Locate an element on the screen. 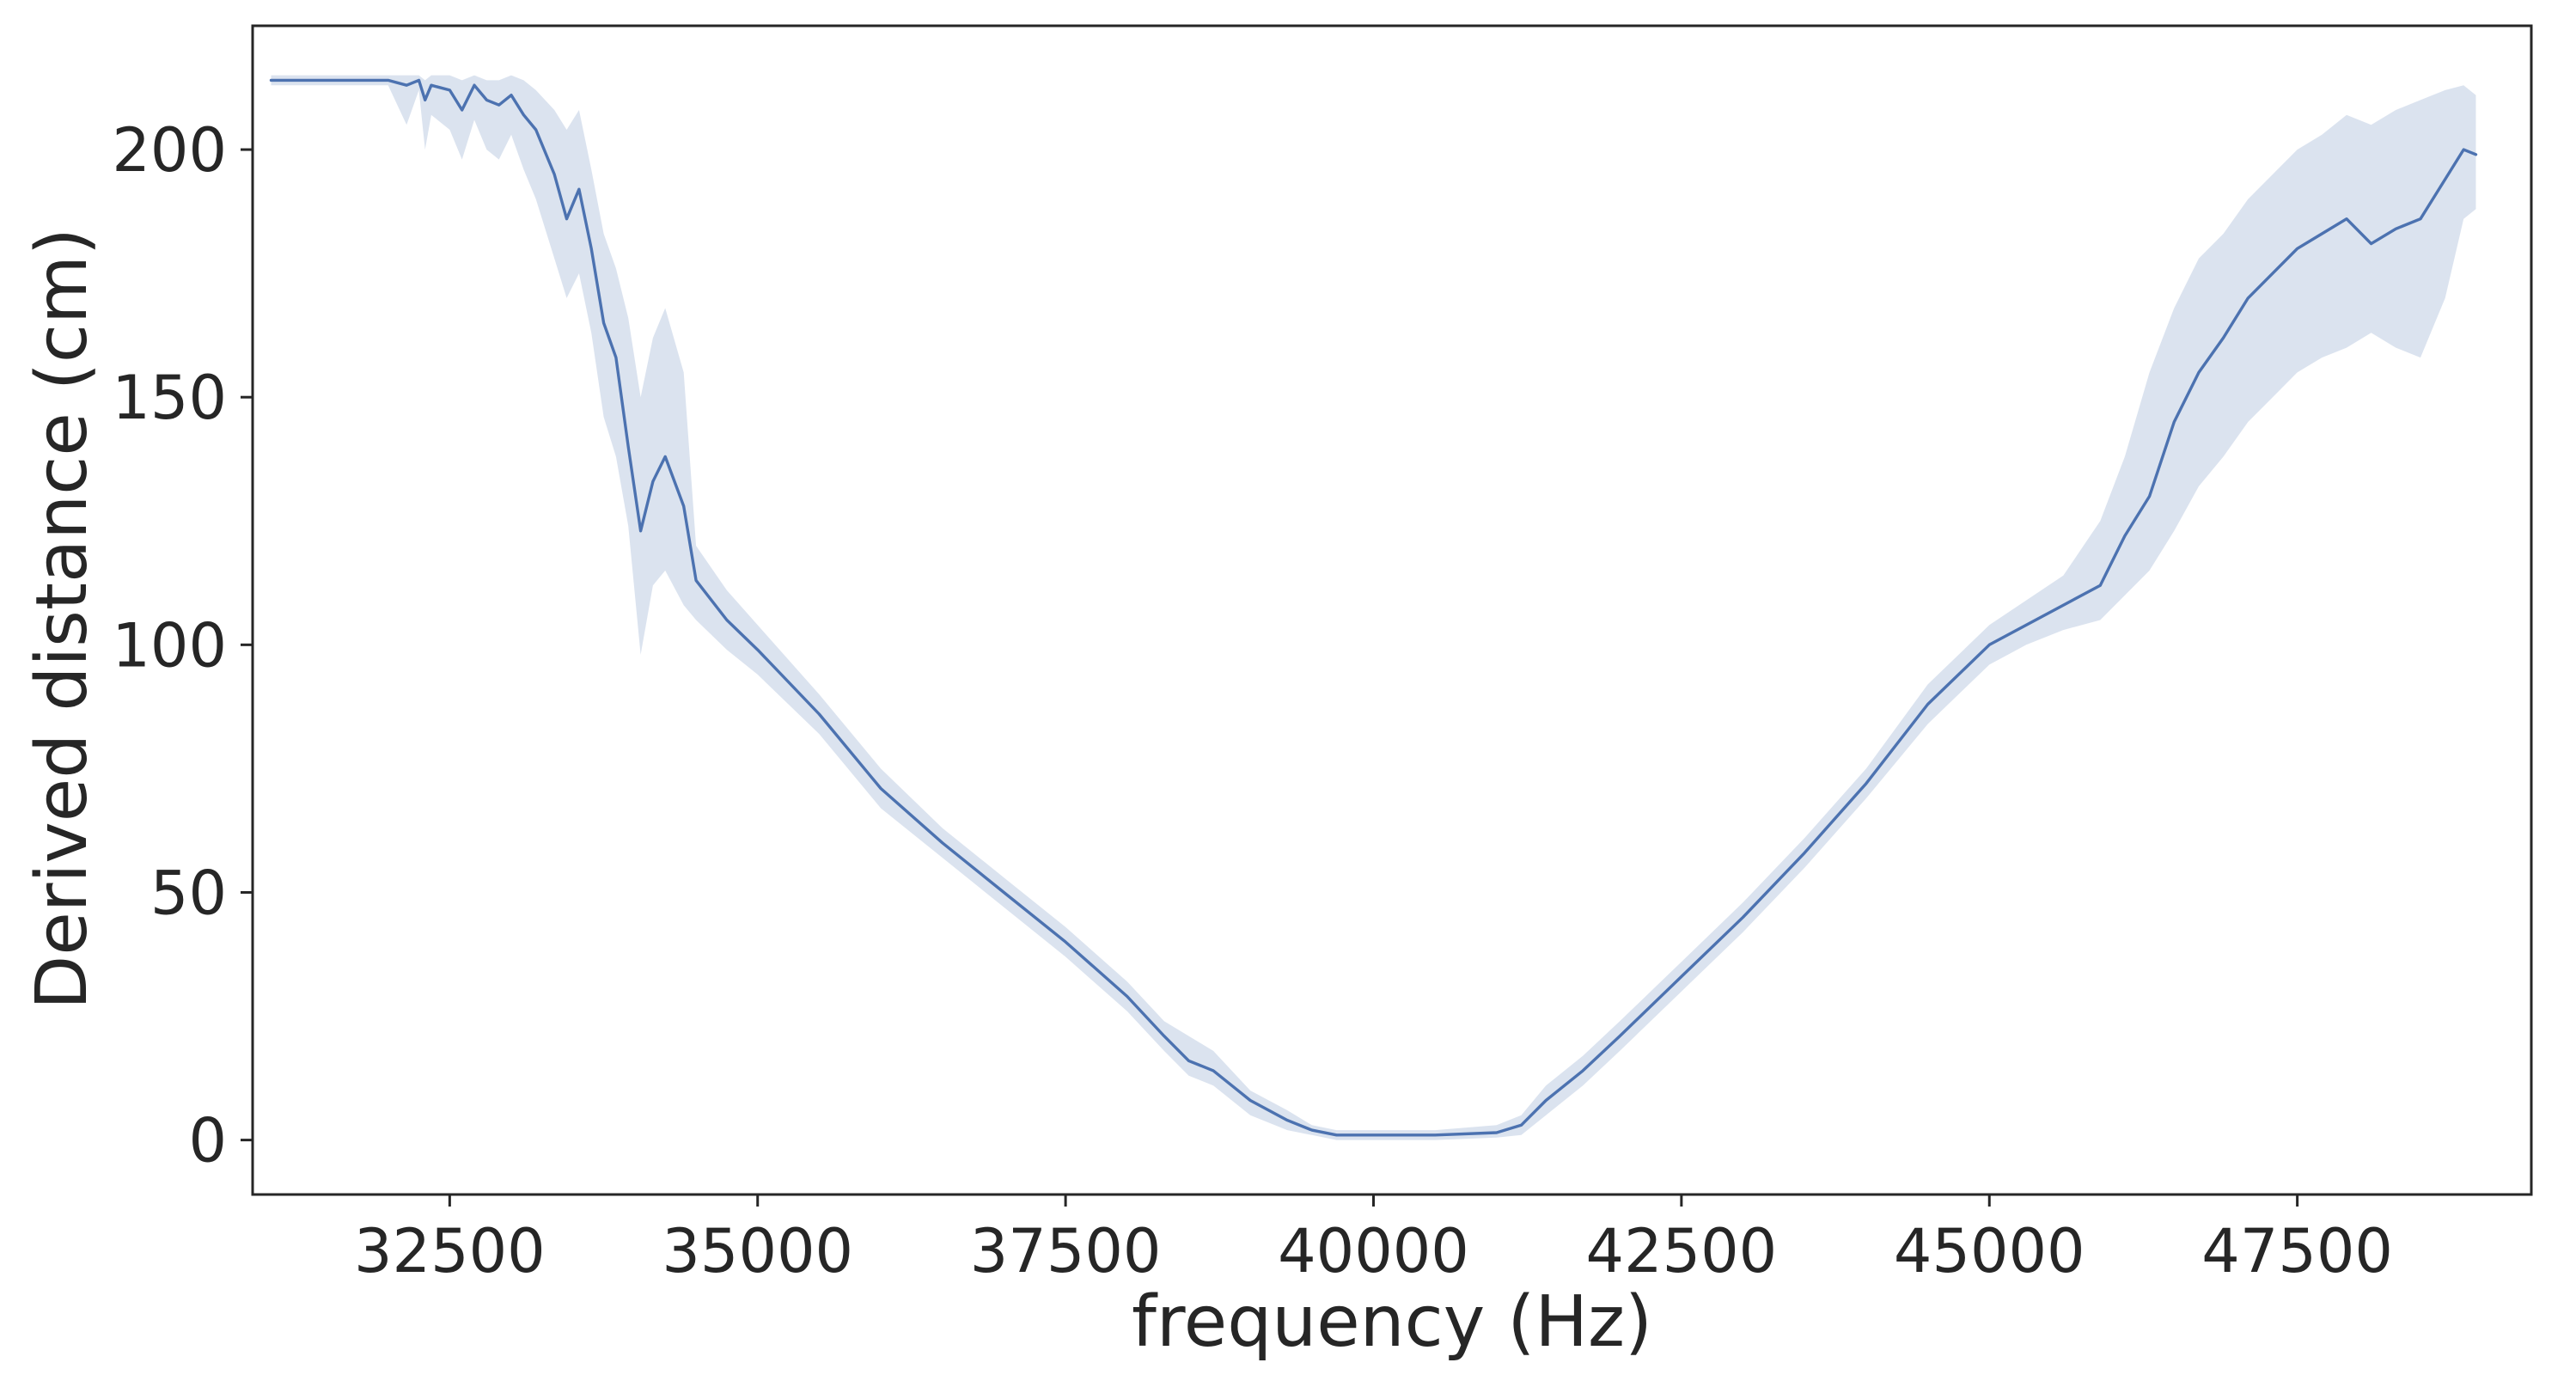 The height and width of the screenshot is (1387, 2576). x-tick-label: 40000 is located at coordinates (1373, 1251).